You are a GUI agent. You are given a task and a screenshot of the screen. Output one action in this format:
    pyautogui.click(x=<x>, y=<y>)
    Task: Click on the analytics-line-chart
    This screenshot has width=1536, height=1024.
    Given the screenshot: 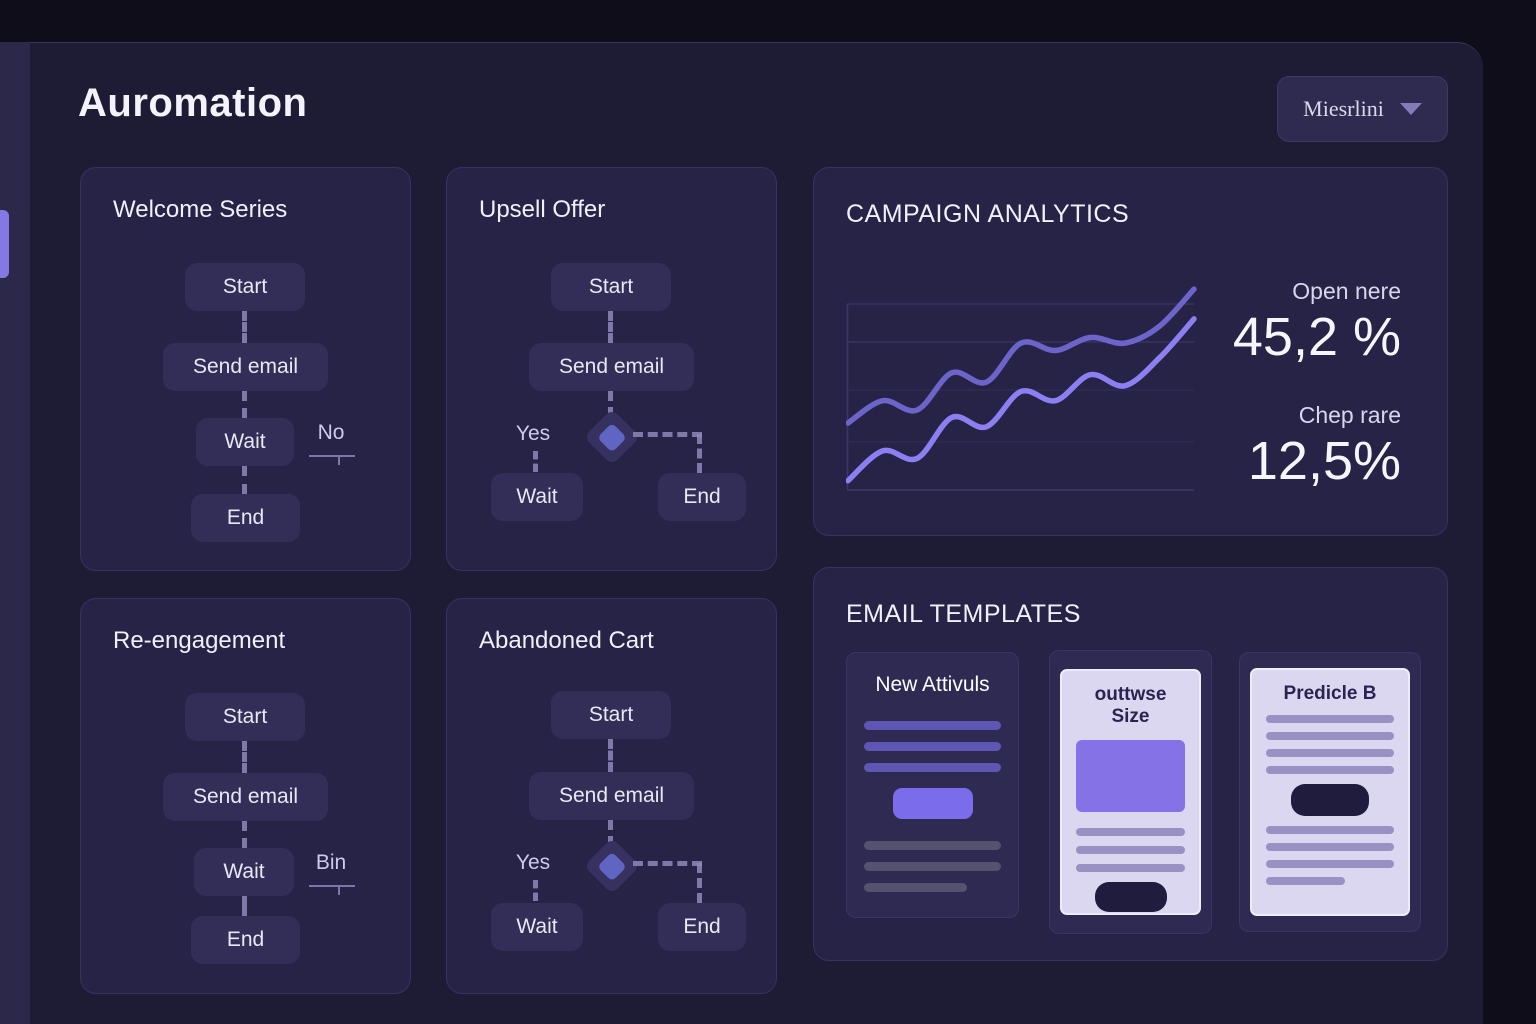 What is the action you would take?
    pyautogui.click(x=1021, y=388)
    